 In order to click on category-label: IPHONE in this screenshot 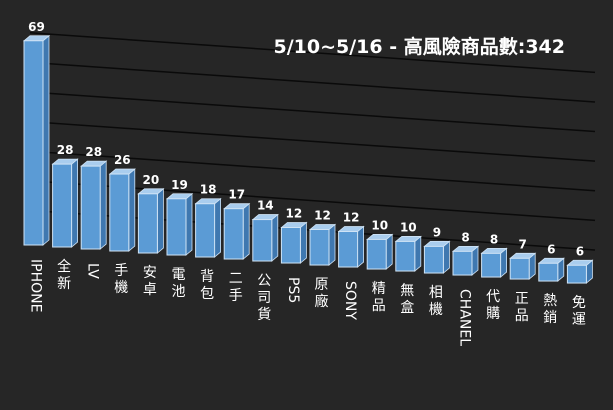, I will do `click(36, 285)`.